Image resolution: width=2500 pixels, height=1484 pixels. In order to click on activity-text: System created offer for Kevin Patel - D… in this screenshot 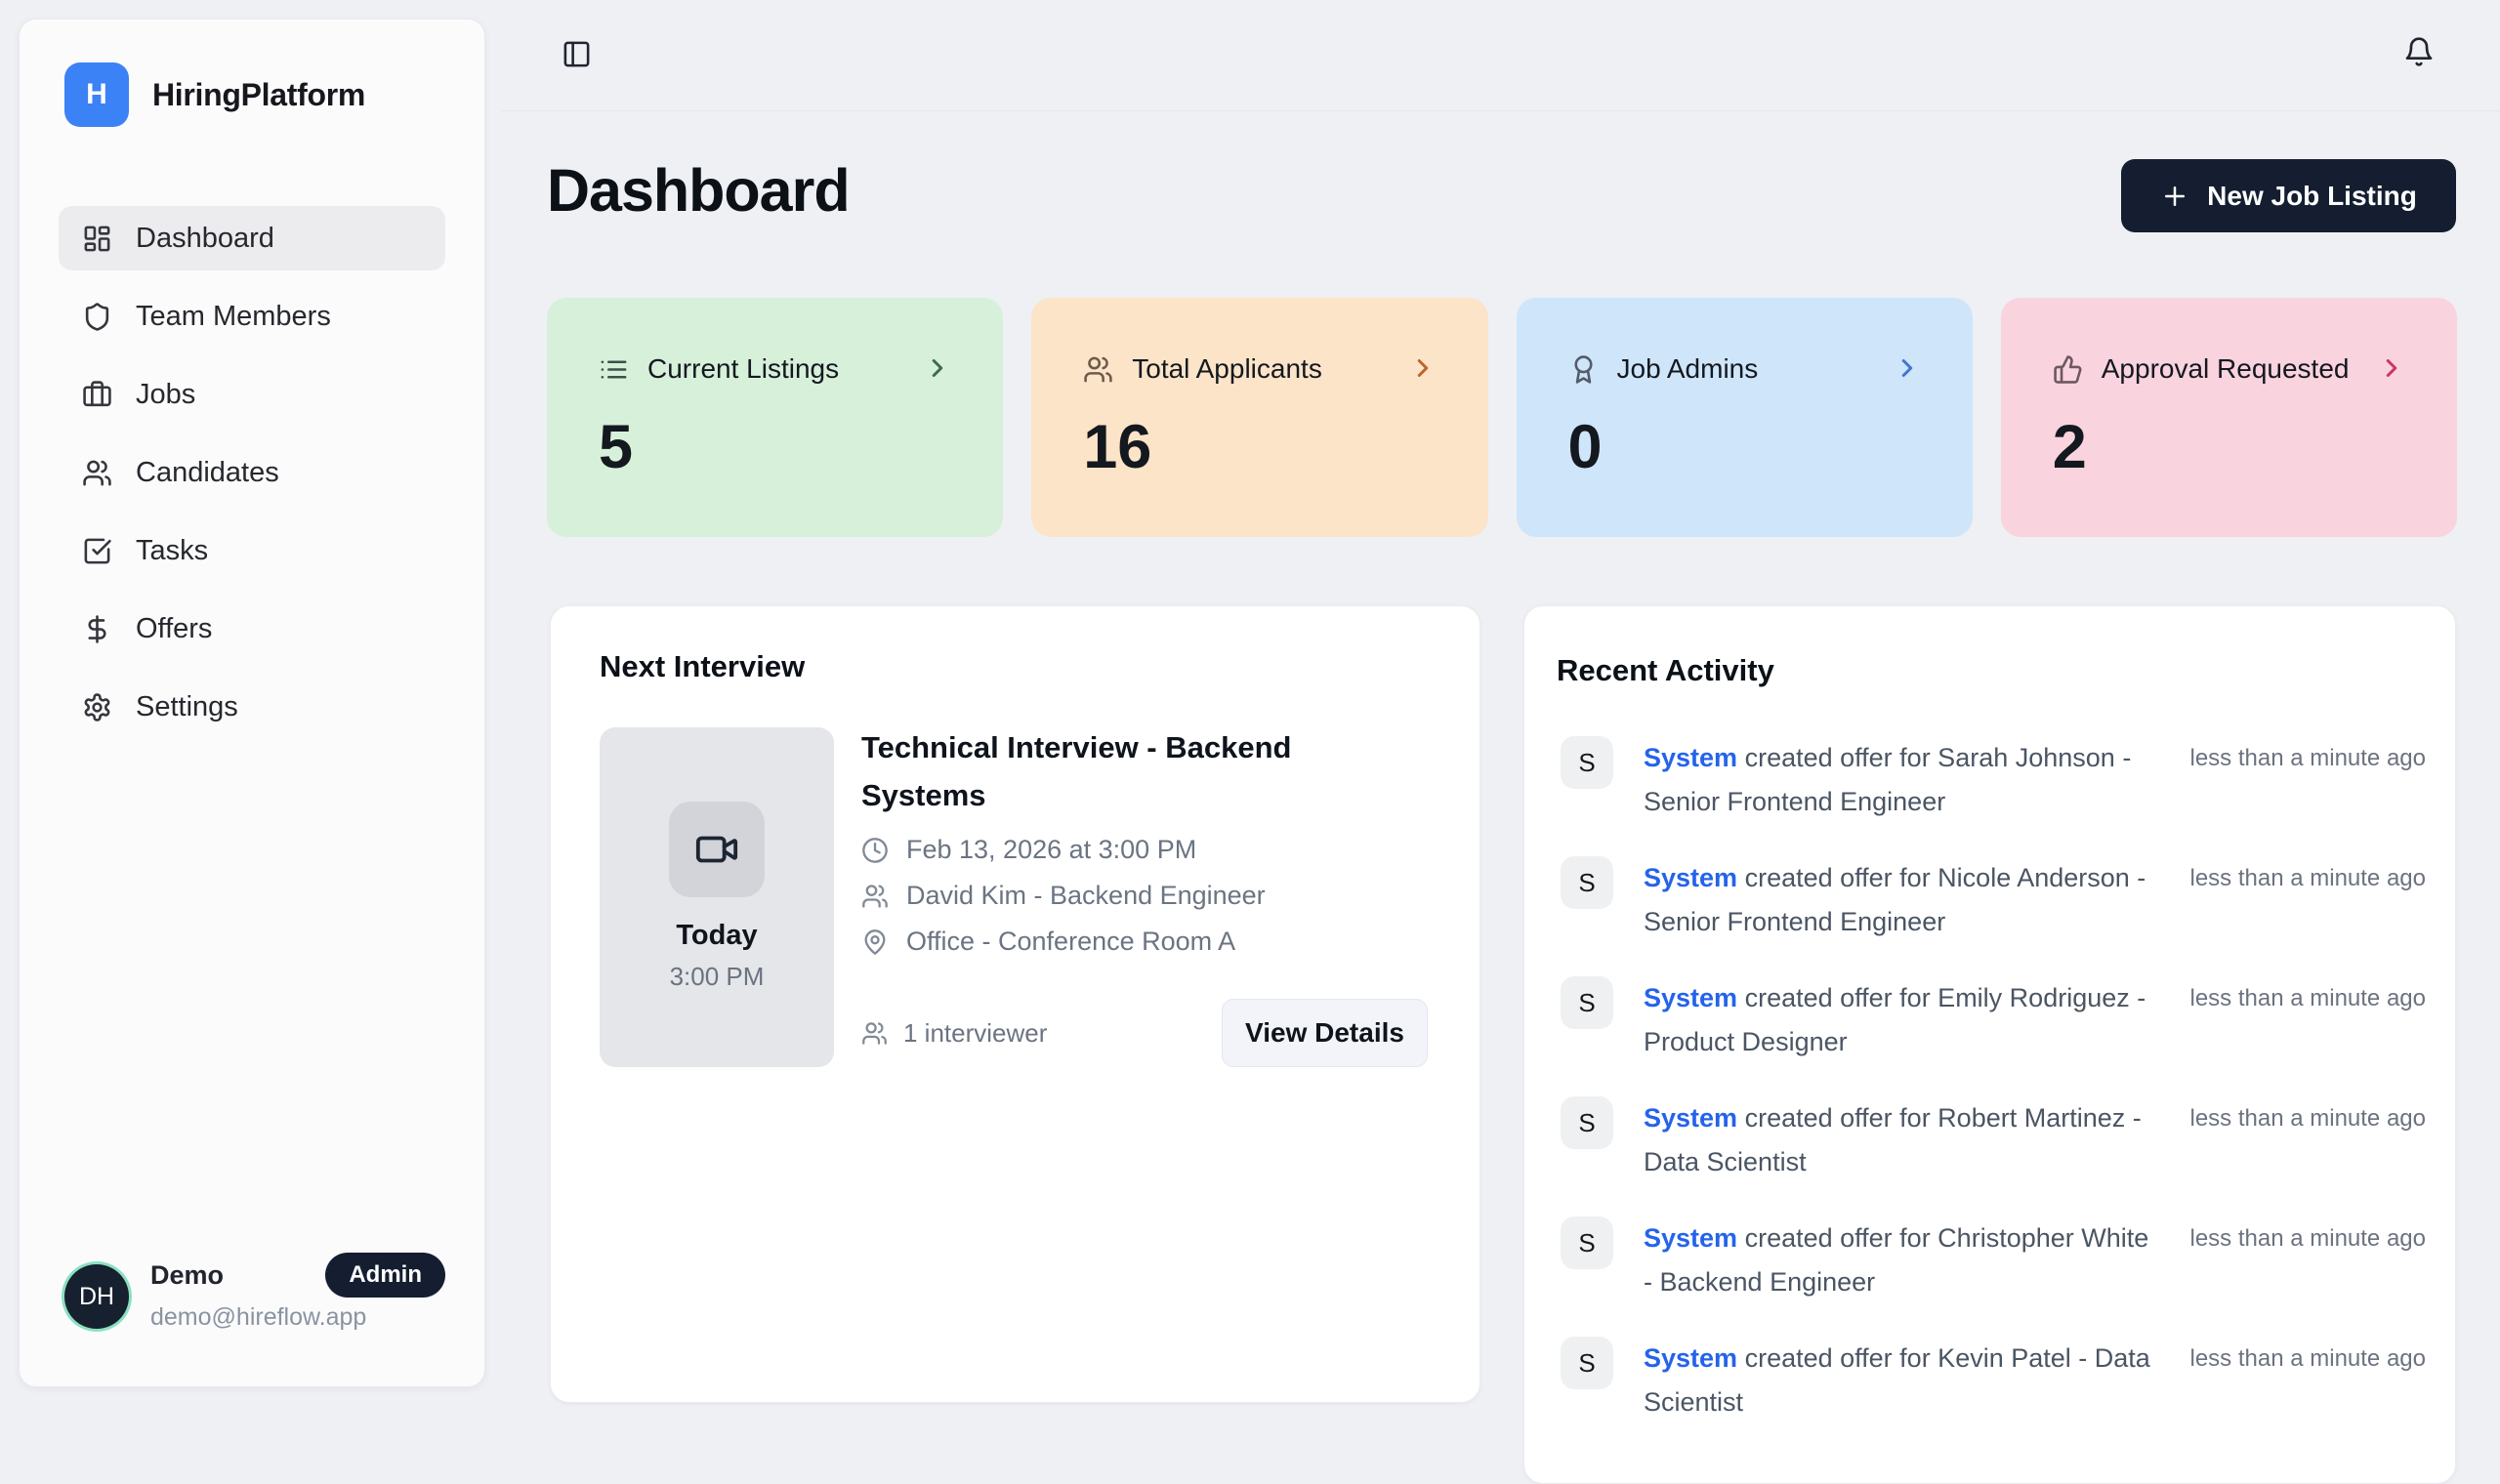, I will do `click(1897, 1380)`.